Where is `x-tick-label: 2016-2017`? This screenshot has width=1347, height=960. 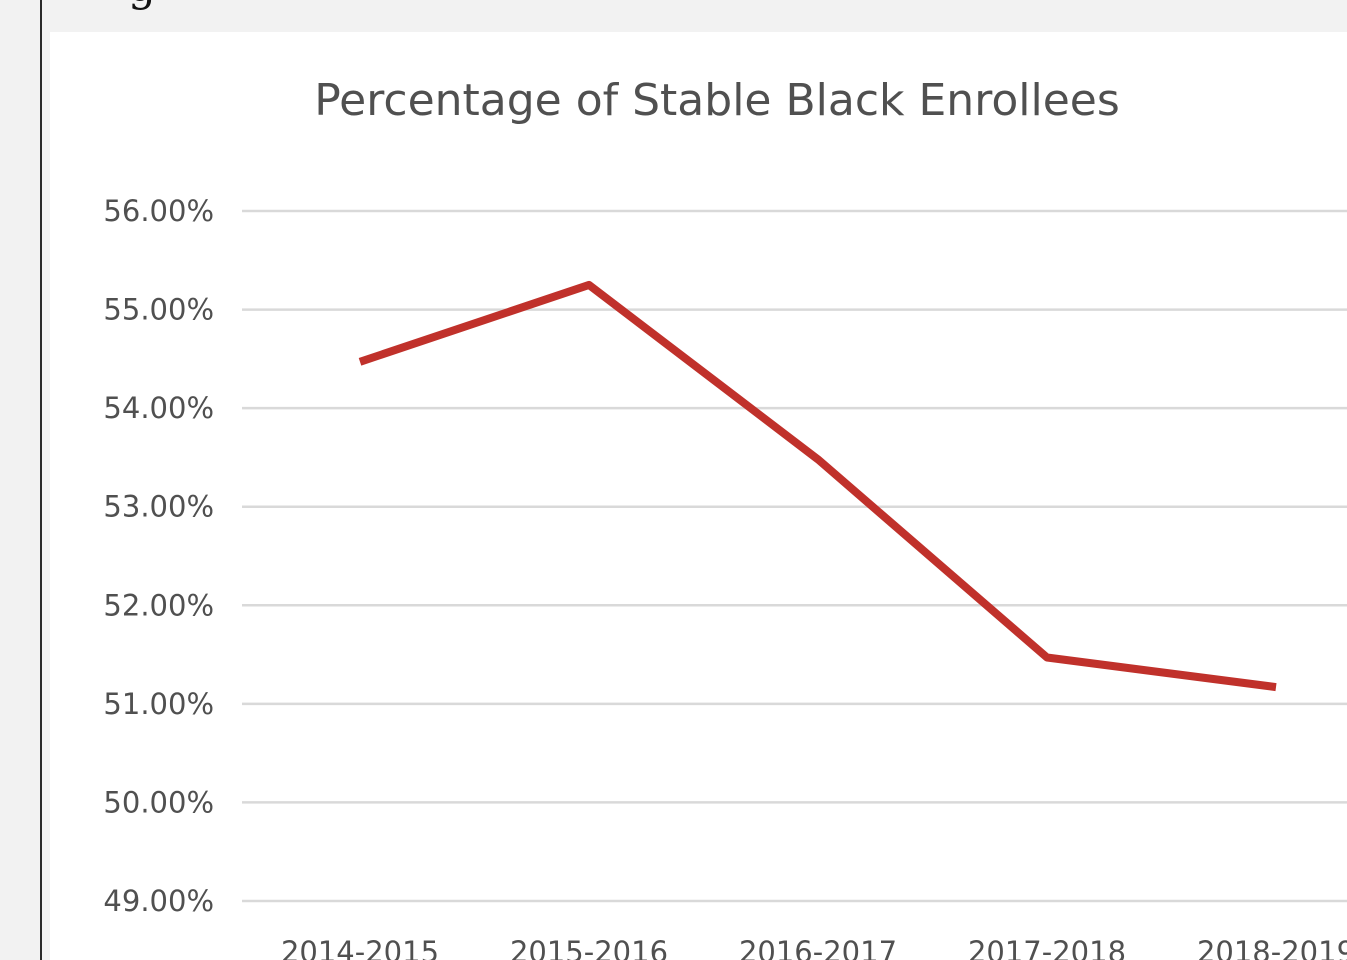
x-tick-label: 2016-2017 is located at coordinates (818, 947).